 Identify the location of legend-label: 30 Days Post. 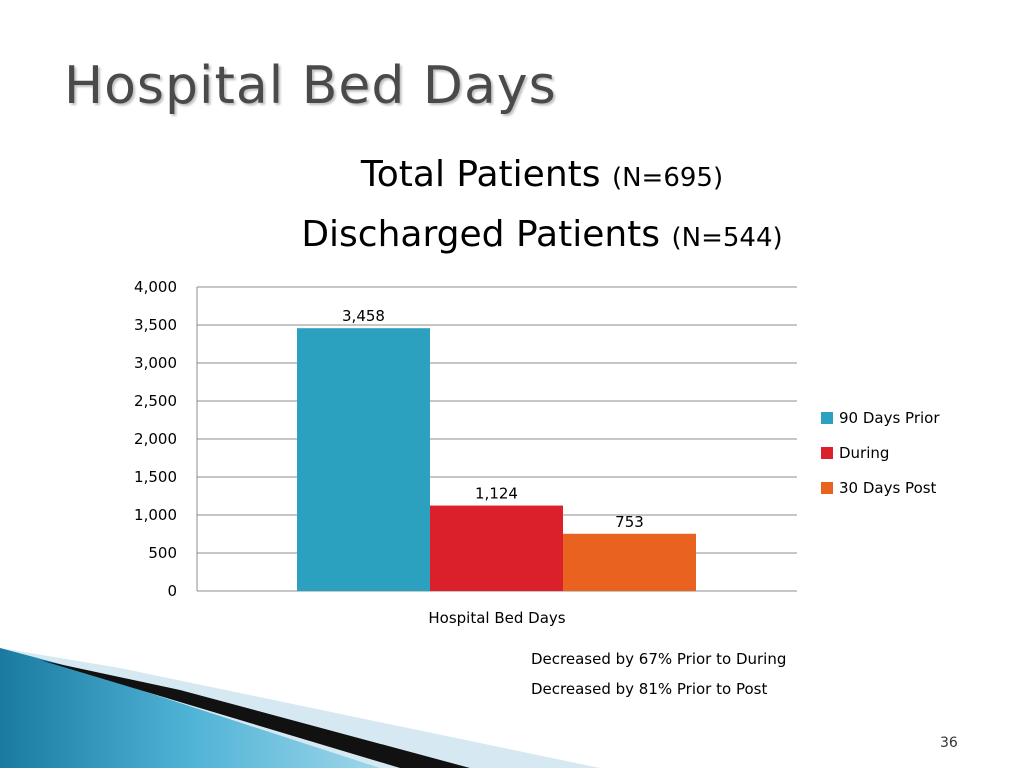
(888, 488).